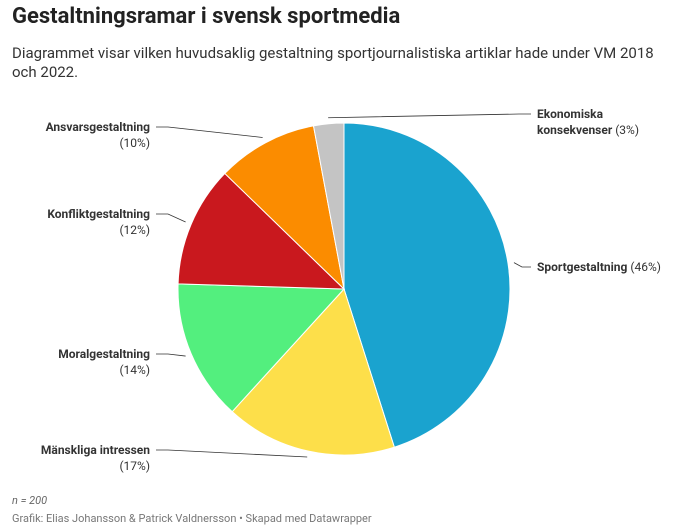 The width and height of the screenshot is (676, 529). I want to click on note: n = 200, so click(30, 500).